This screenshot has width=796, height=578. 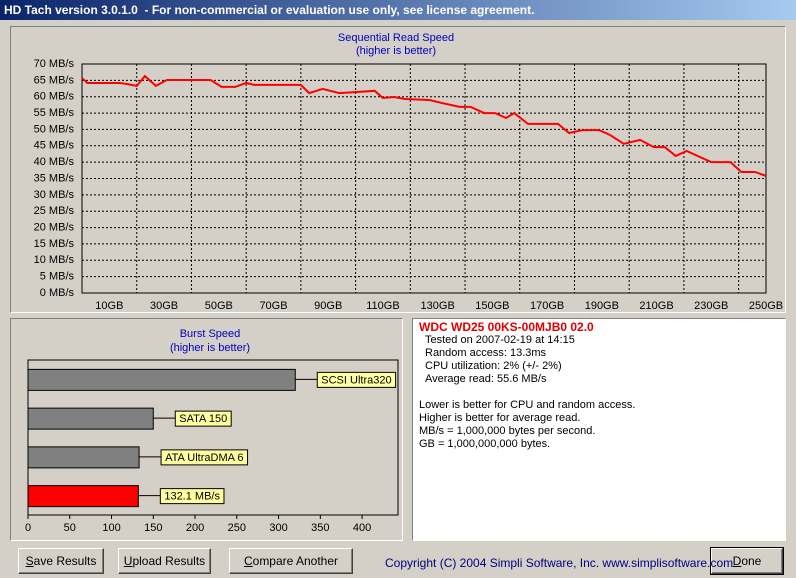 I want to click on done-button: Done, so click(x=747, y=561).